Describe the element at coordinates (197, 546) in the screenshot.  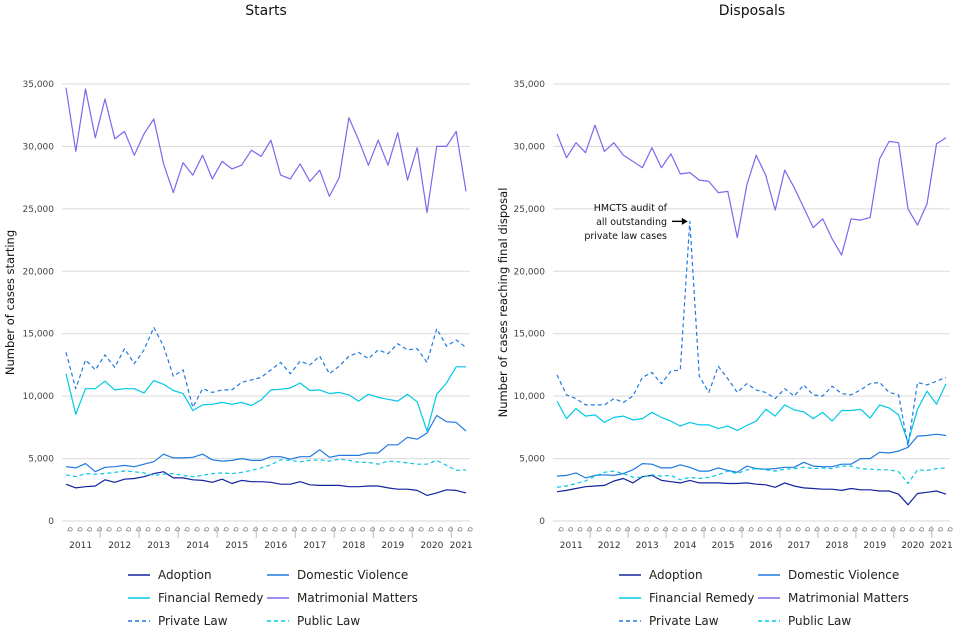
I see `x-tick-year: 2014` at that location.